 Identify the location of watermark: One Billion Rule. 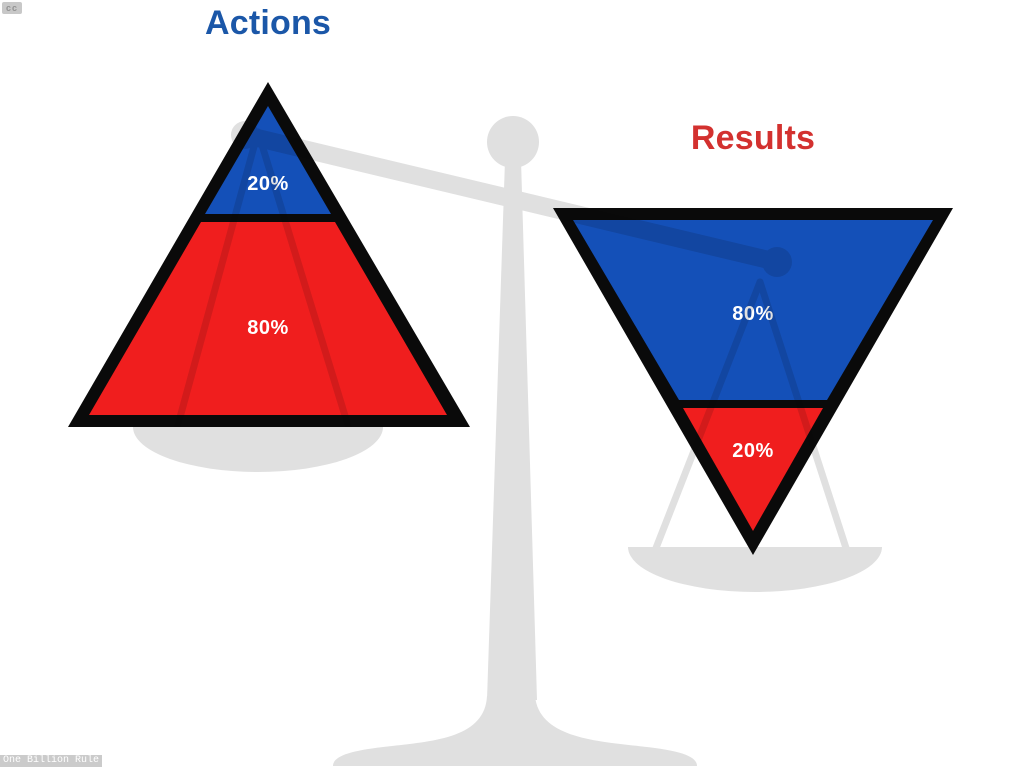
(51, 761).